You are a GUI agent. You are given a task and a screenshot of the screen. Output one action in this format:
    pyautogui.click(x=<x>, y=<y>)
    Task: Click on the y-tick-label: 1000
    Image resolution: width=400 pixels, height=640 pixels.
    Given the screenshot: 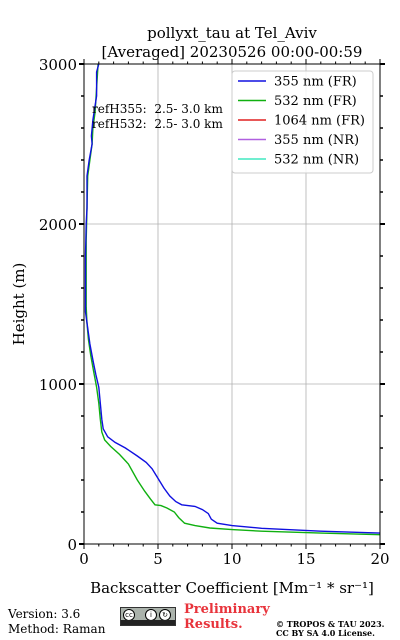 What is the action you would take?
    pyautogui.click(x=58, y=385)
    